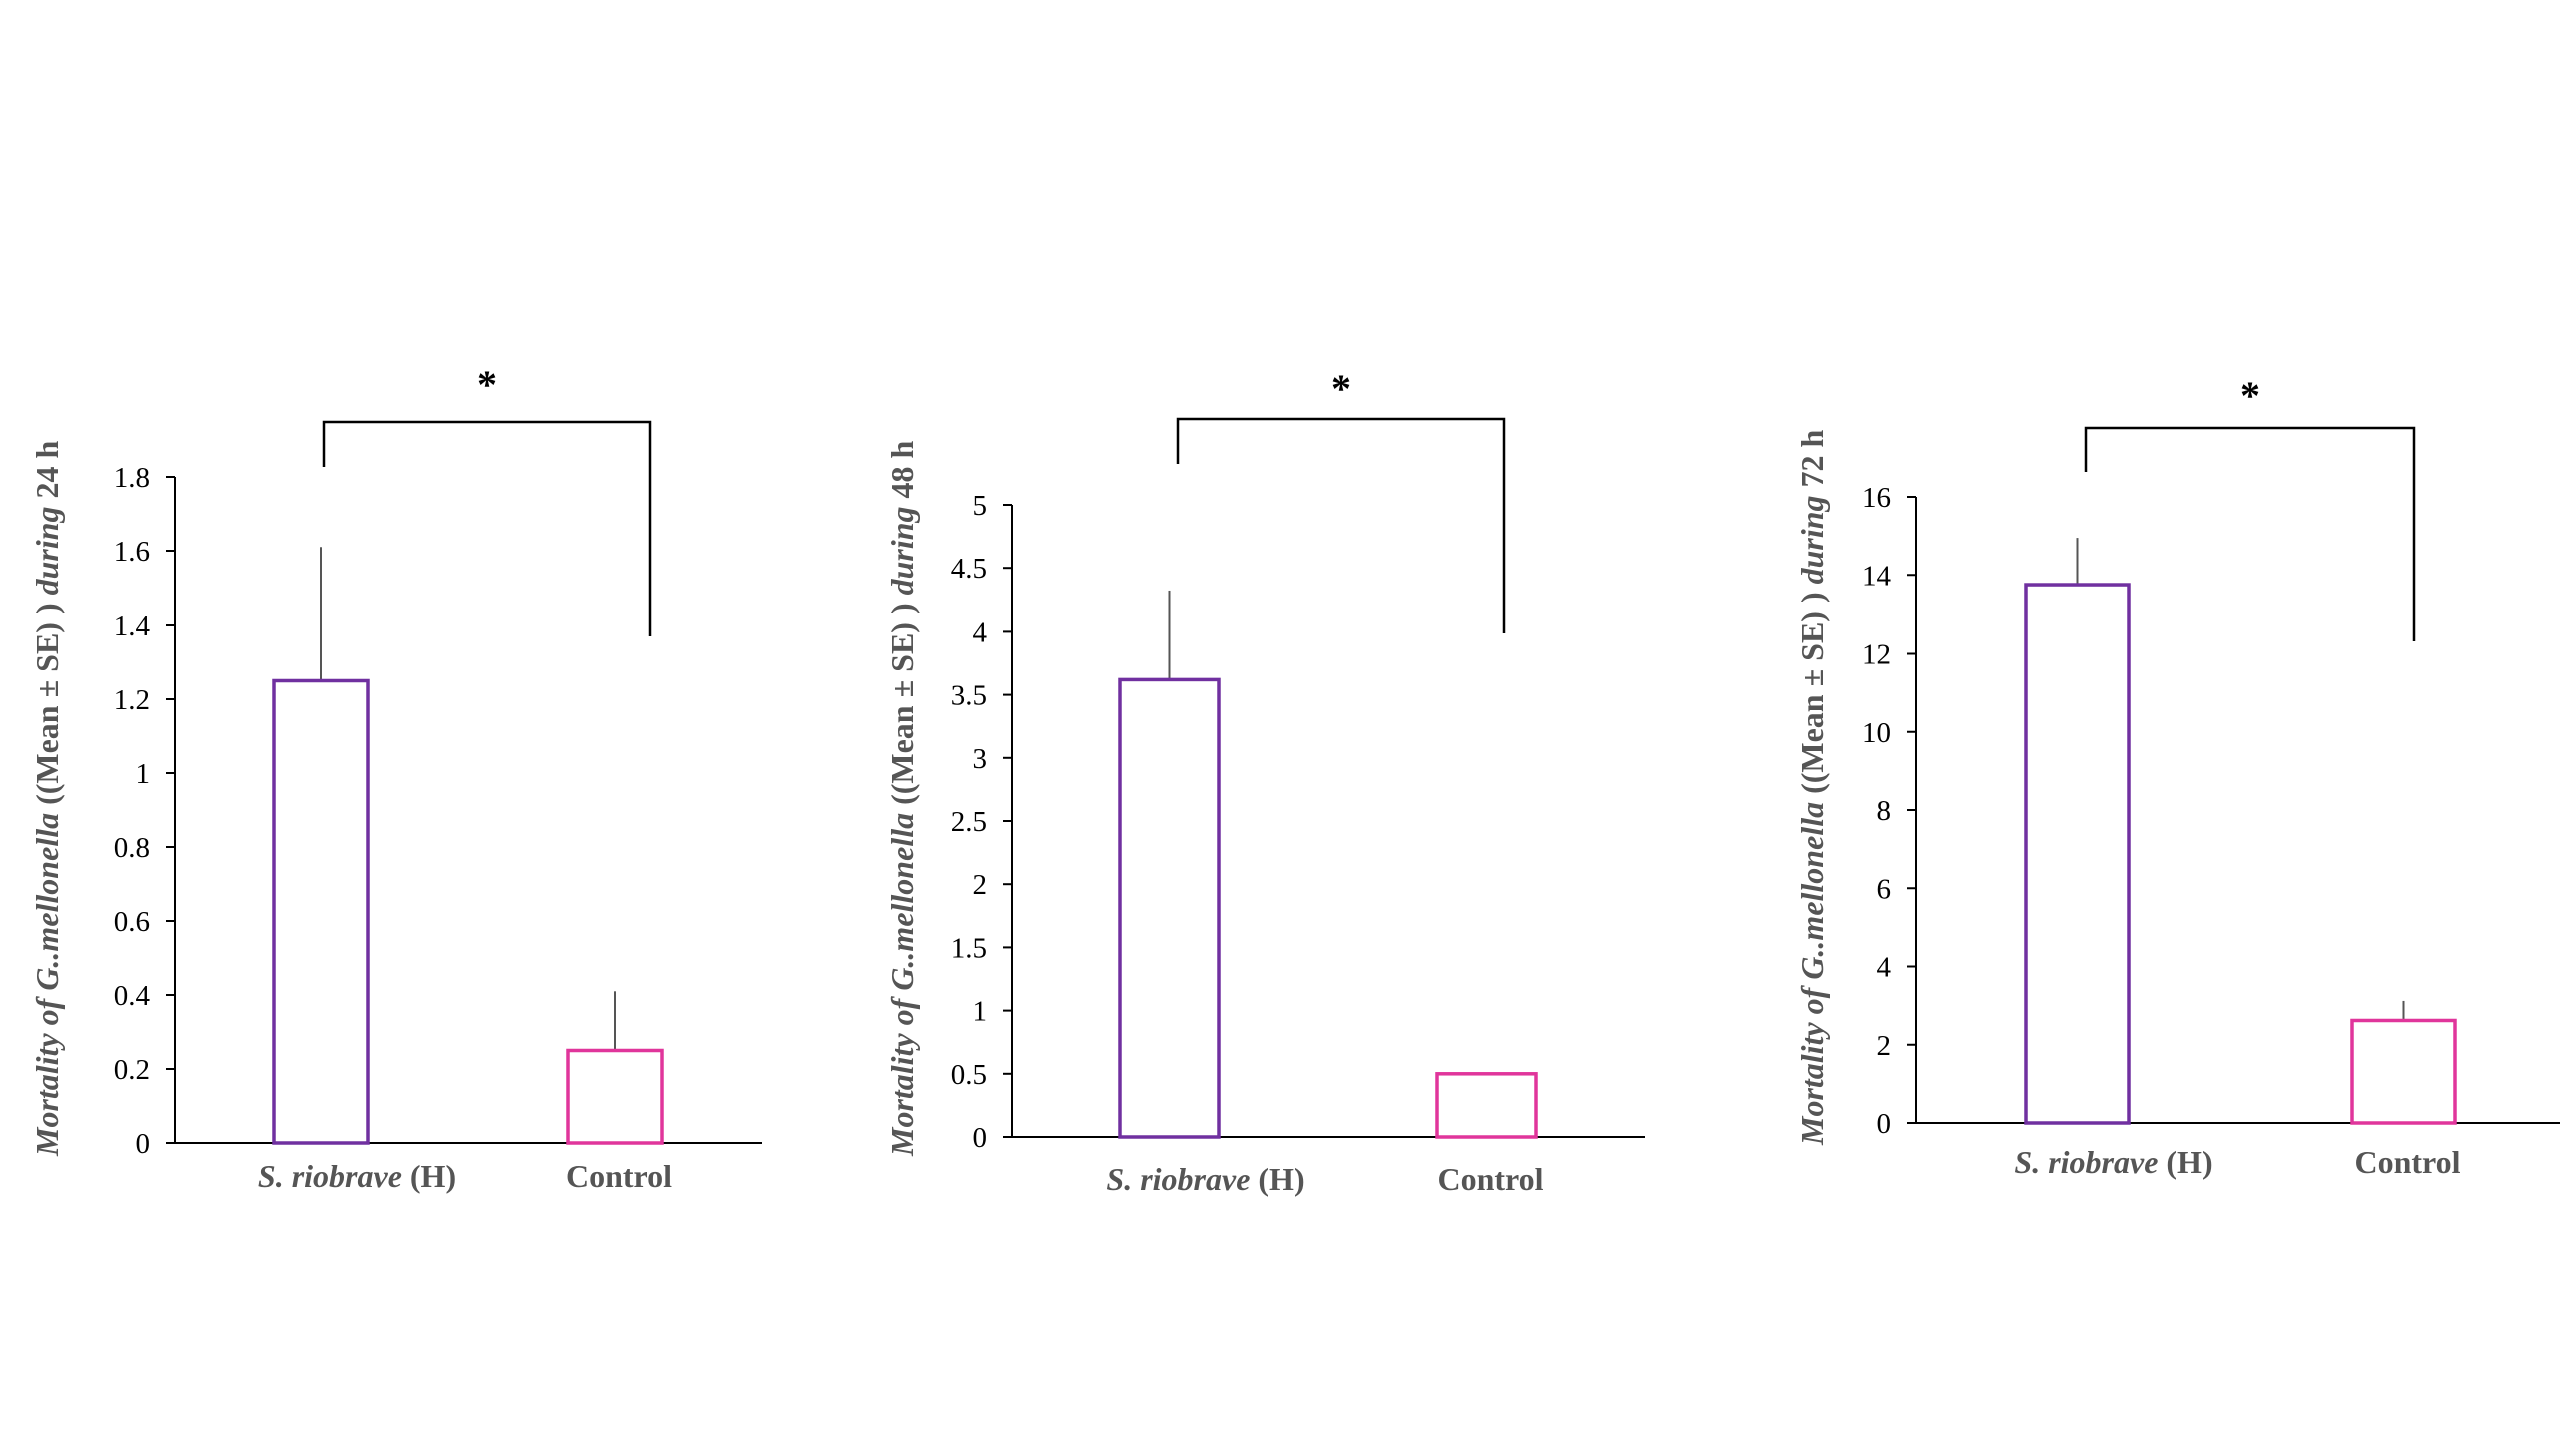 This screenshot has width=2560, height=1439. I want to click on y-tick-label: 0.4, so click(132, 996).